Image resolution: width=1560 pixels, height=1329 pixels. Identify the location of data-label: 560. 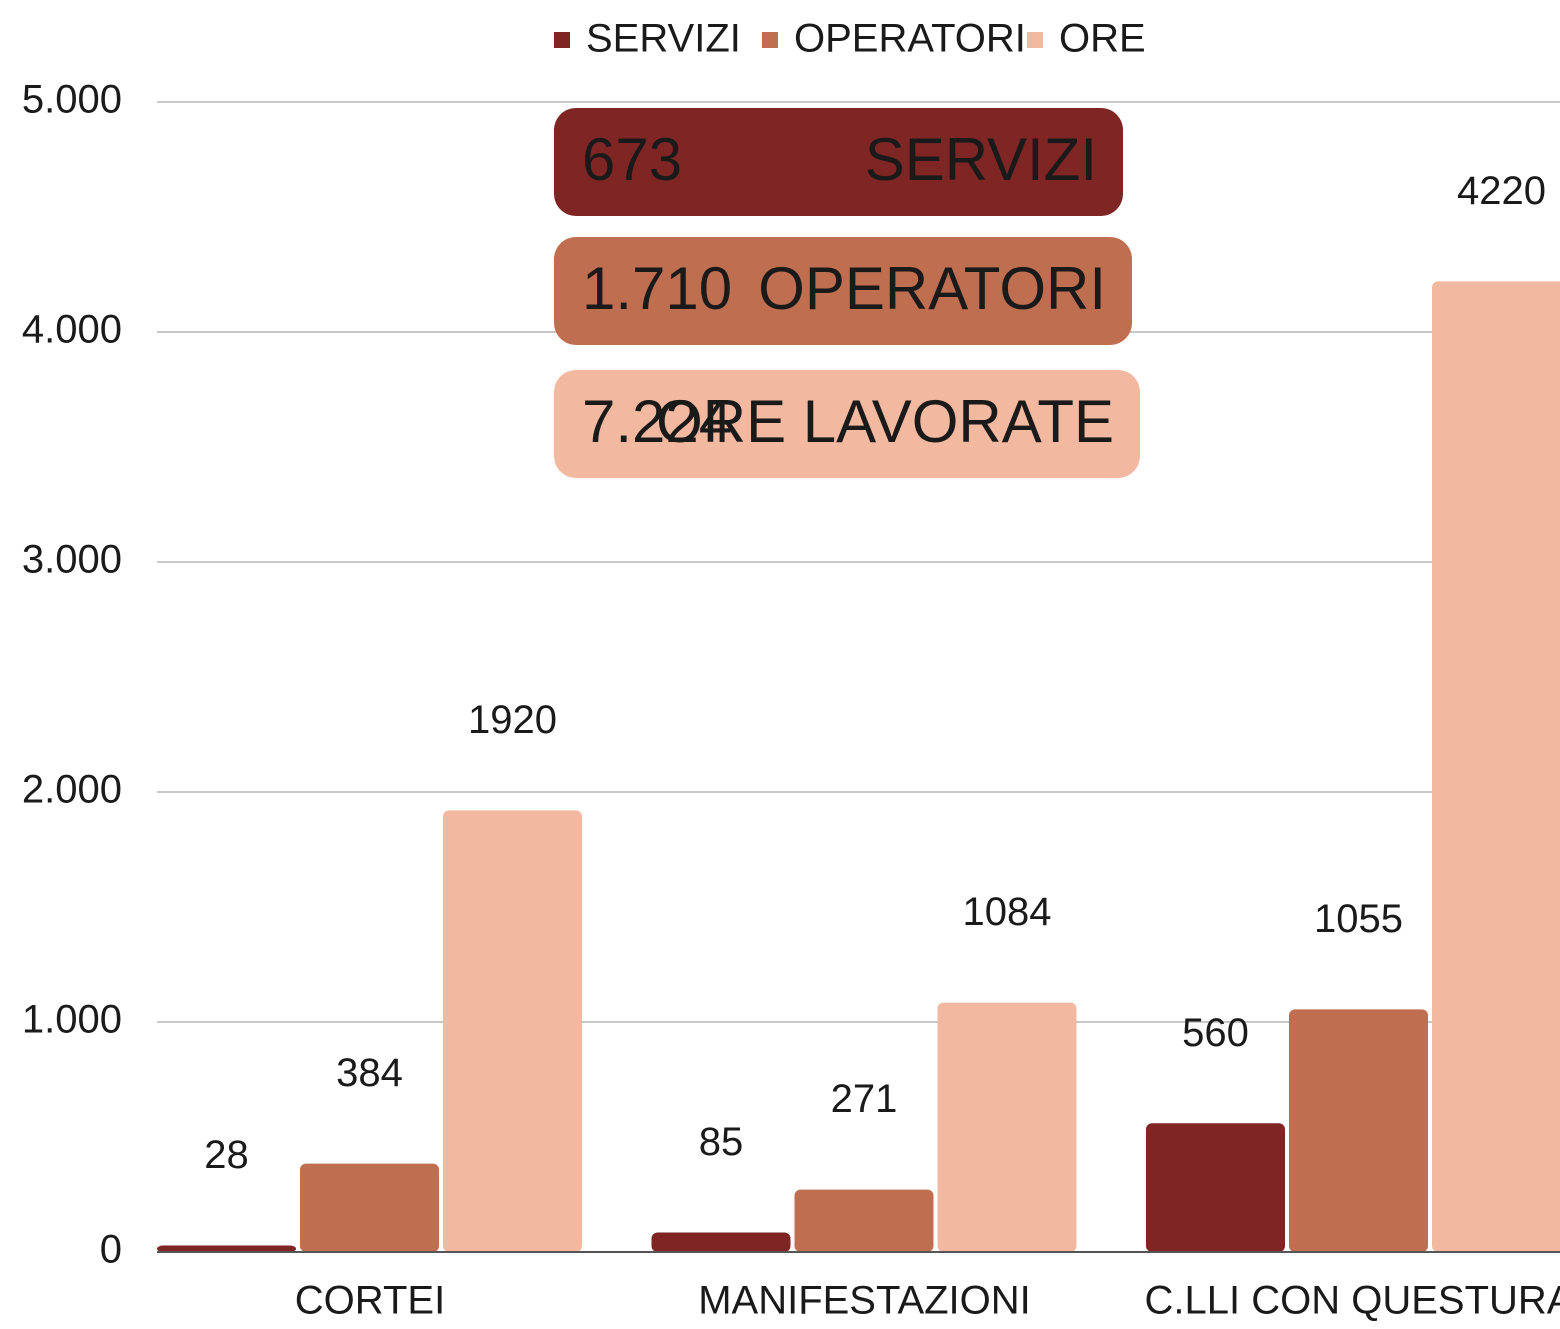
(1215, 1033).